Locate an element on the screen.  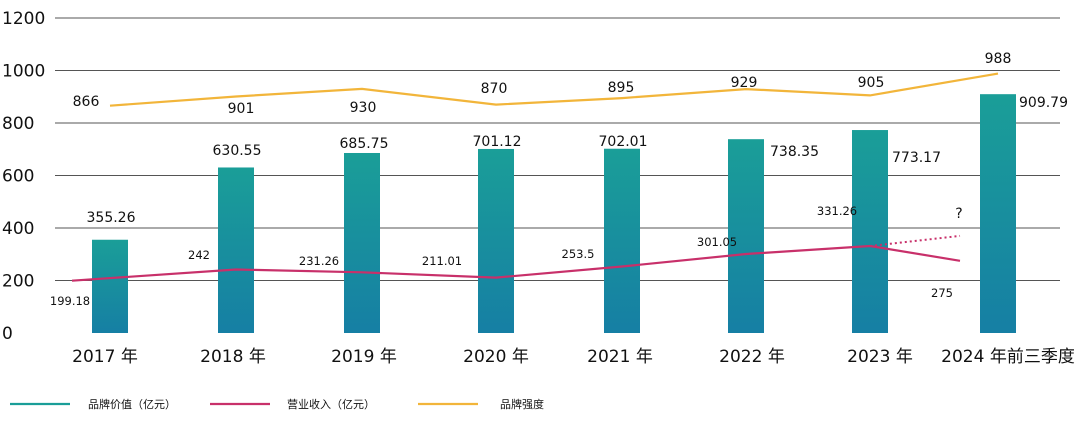
line-brand-strength is located at coordinates (554, 89).